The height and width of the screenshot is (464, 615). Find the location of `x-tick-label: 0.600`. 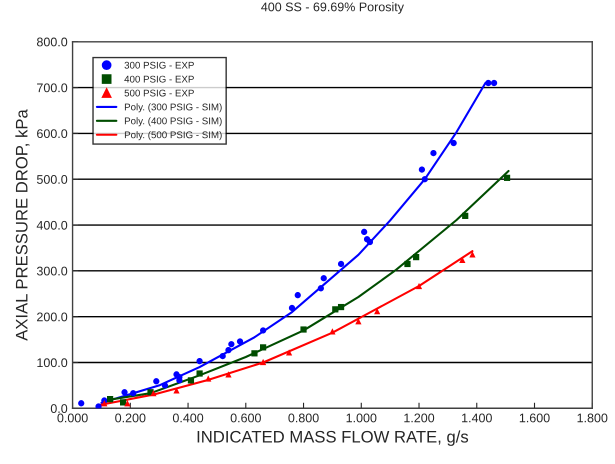

x-tick-label: 0.600 is located at coordinates (245, 418).